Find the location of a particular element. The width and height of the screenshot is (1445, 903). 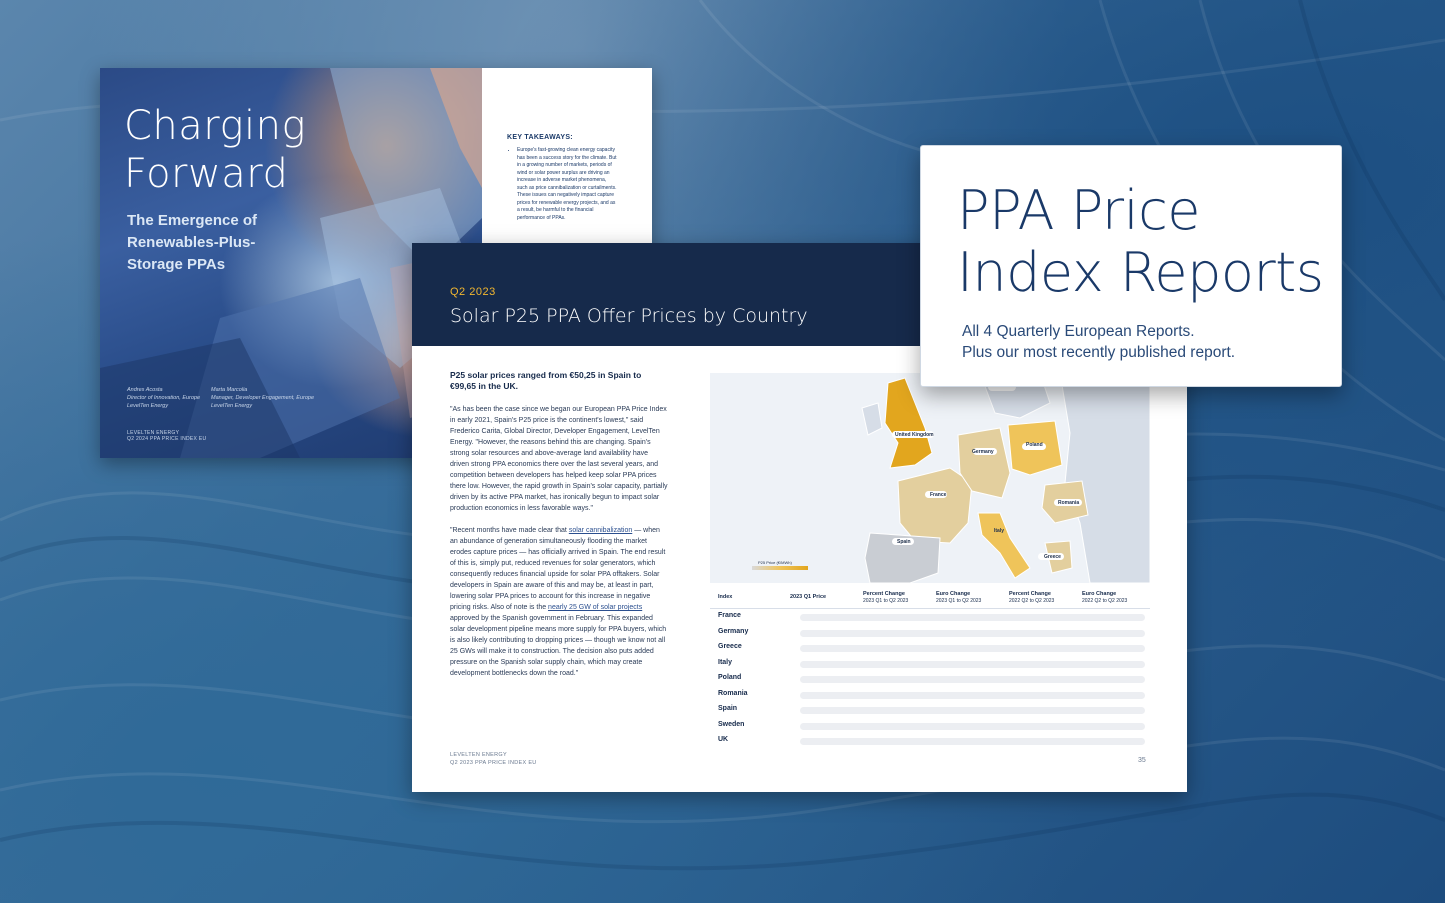

row-country: Greece is located at coordinates (730, 646).